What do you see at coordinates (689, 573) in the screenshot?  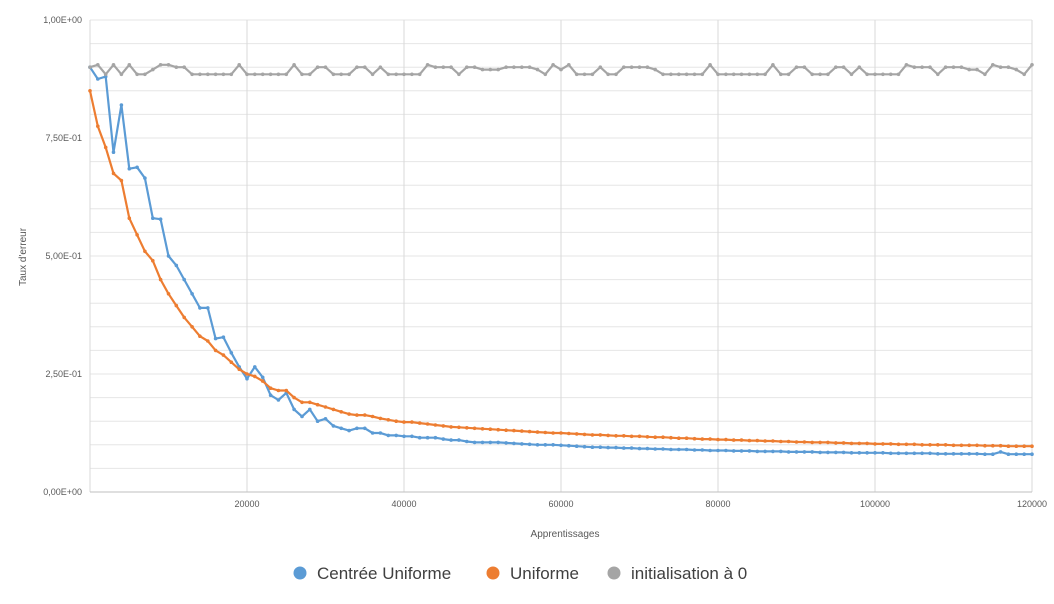 I see `legend-label: initialisation à 0` at bounding box center [689, 573].